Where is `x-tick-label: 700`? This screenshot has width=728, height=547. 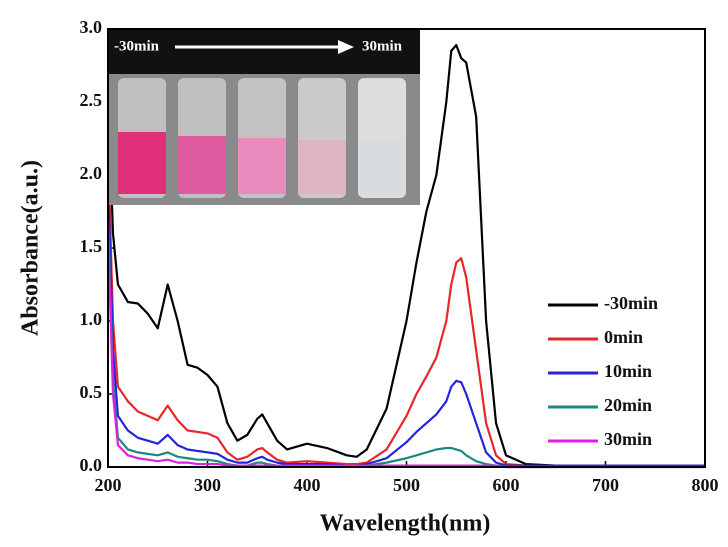
x-tick-label: 700 is located at coordinates (605, 485).